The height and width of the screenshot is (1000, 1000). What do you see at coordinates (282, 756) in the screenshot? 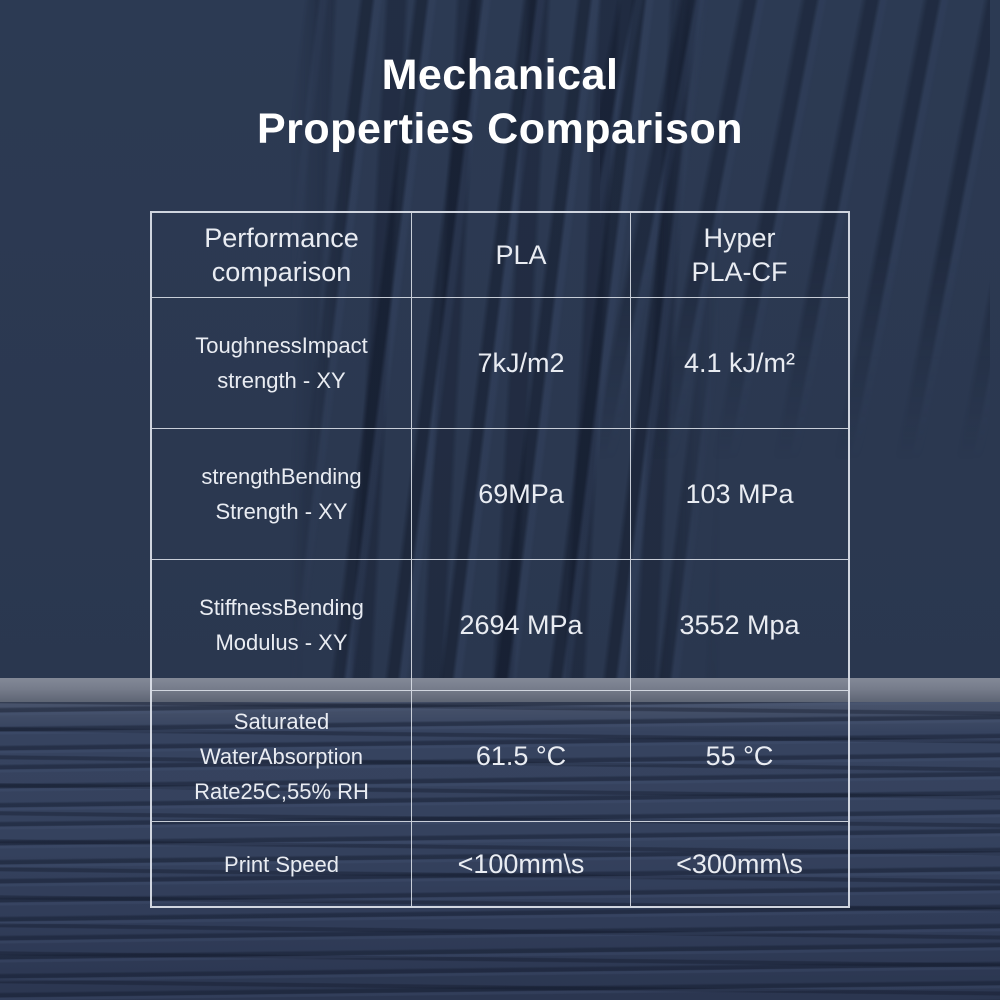
I see `row-water-absorption-label: Saturated WaterAbsorption Rate25C,55% RH` at bounding box center [282, 756].